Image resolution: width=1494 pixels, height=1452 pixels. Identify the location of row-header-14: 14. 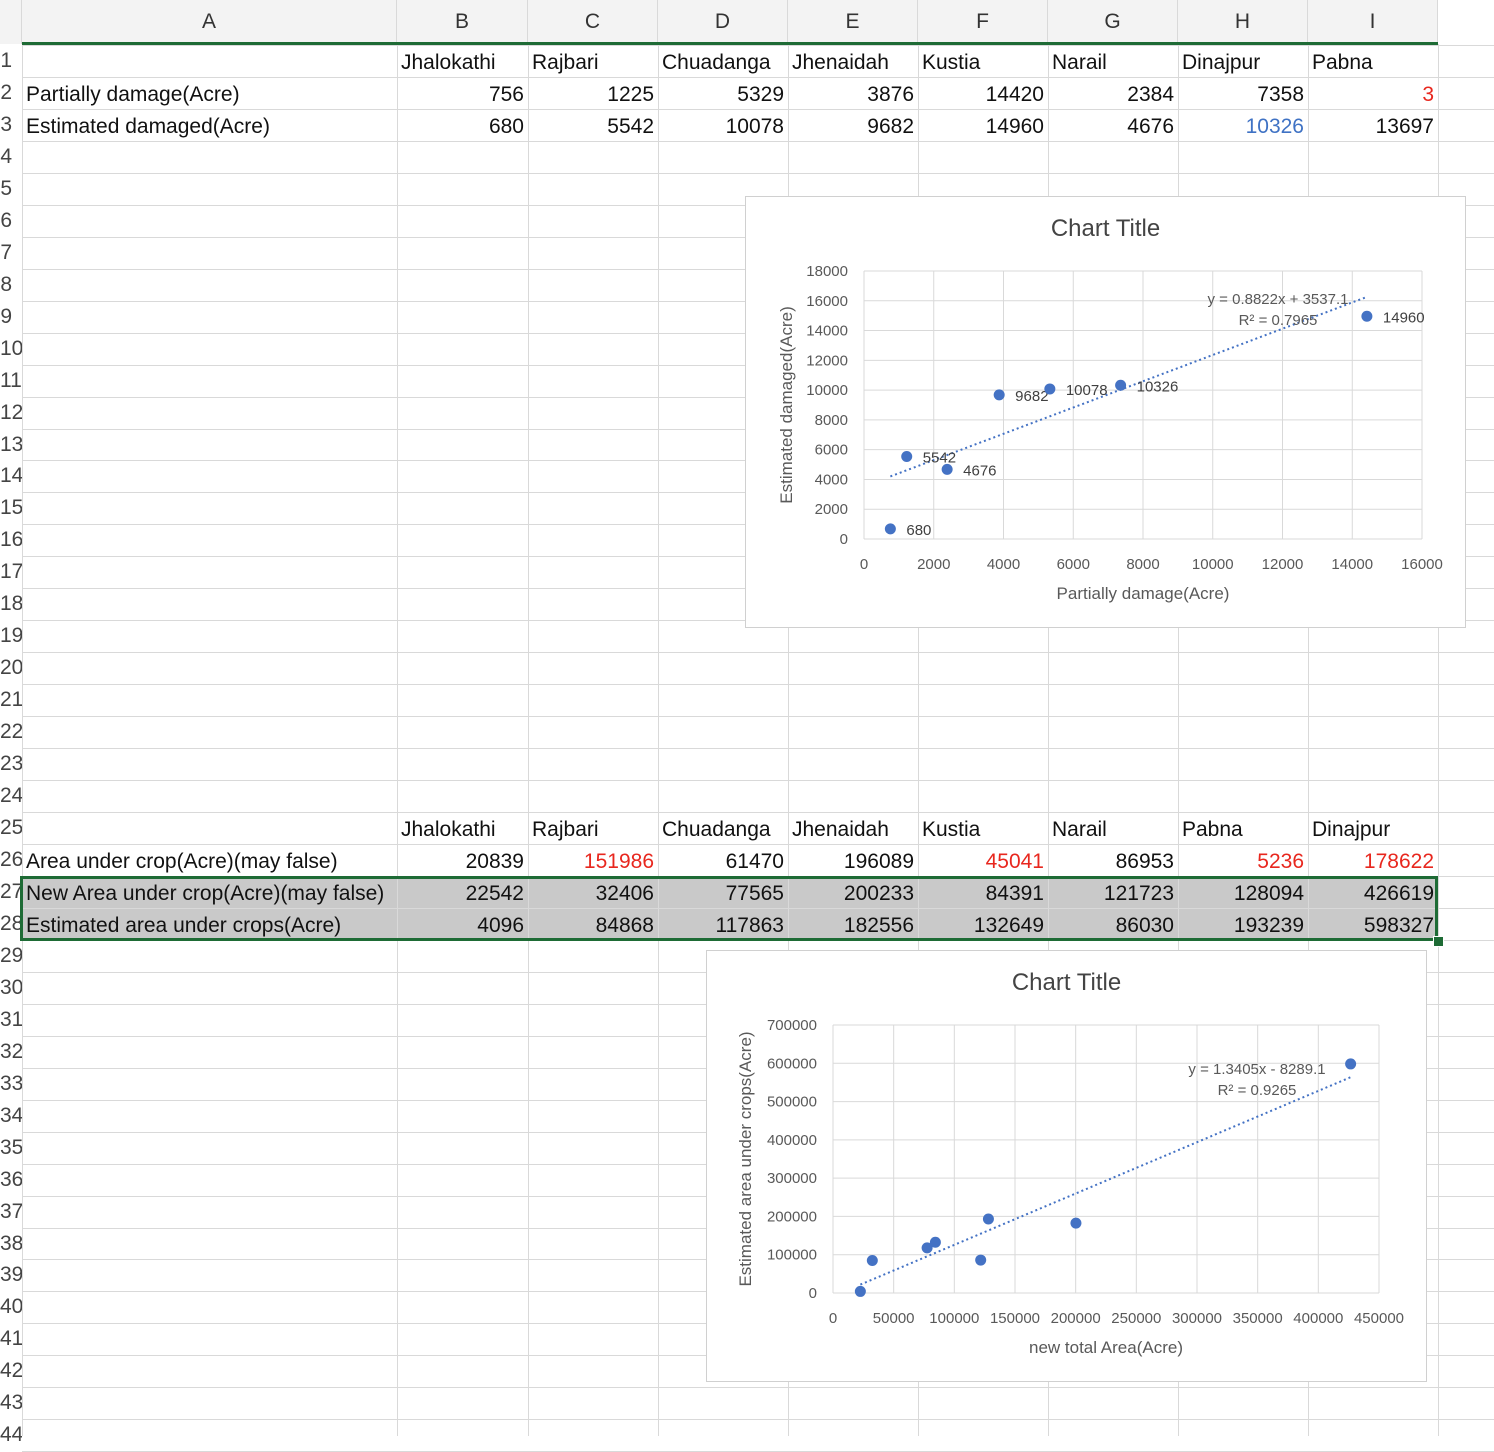
(11, 476).